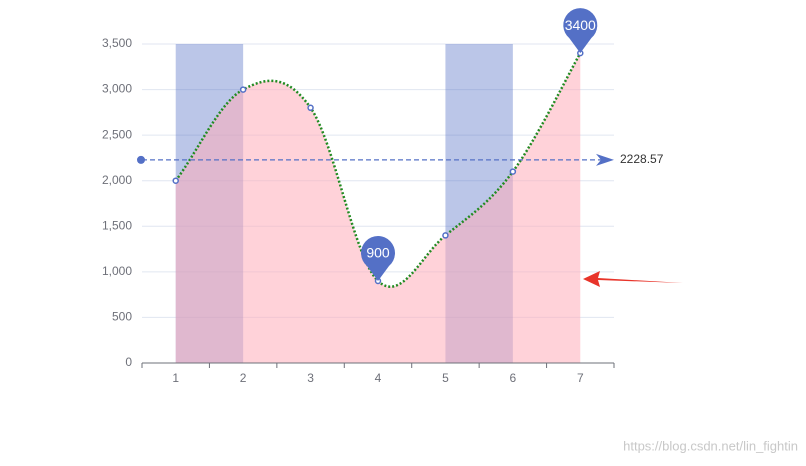 Image resolution: width=806 pixels, height=466 pixels. I want to click on y-tick-label: 1,000, so click(117, 271).